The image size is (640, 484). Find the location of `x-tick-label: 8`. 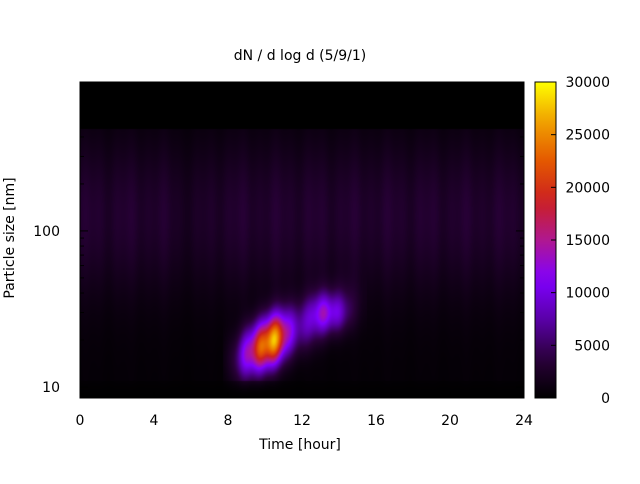

x-tick-label: 8 is located at coordinates (228, 421).